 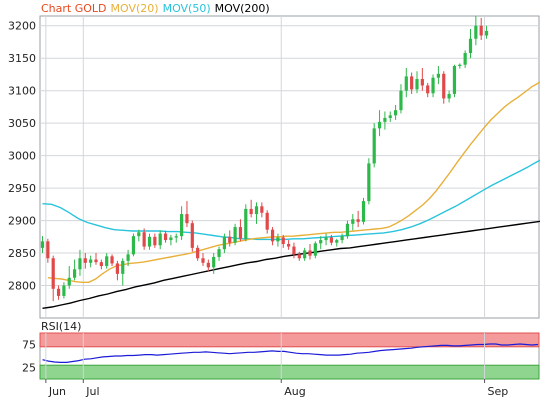 What do you see at coordinates (498, 391) in the screenshot?
I see `x-tick-label: Sep` at bounding box center [498, 391].